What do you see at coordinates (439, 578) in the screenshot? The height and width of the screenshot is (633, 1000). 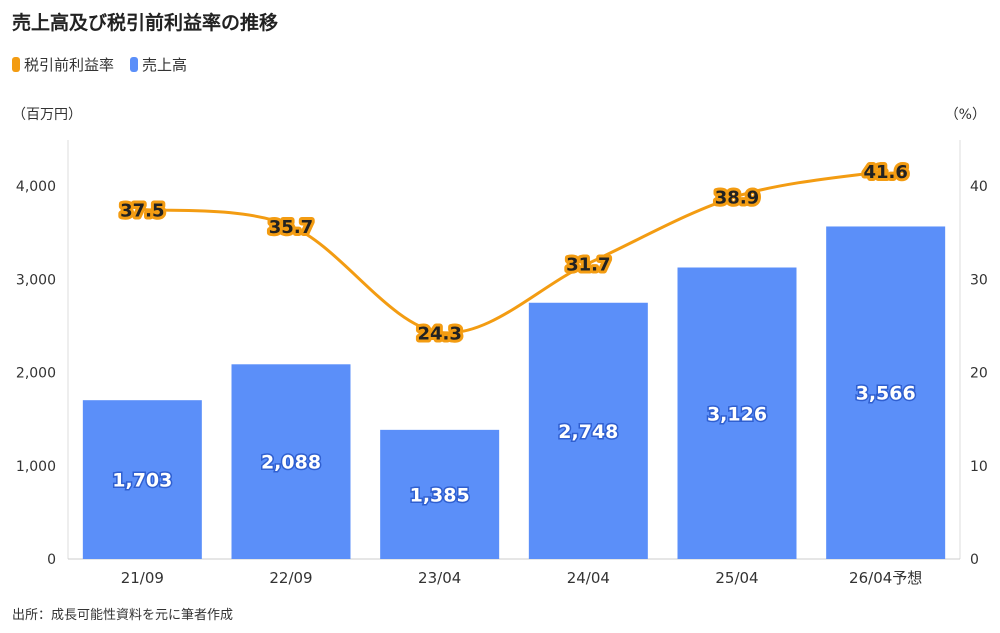 I see `x-tick-label: 23/04` at bounding box center [439, 578].